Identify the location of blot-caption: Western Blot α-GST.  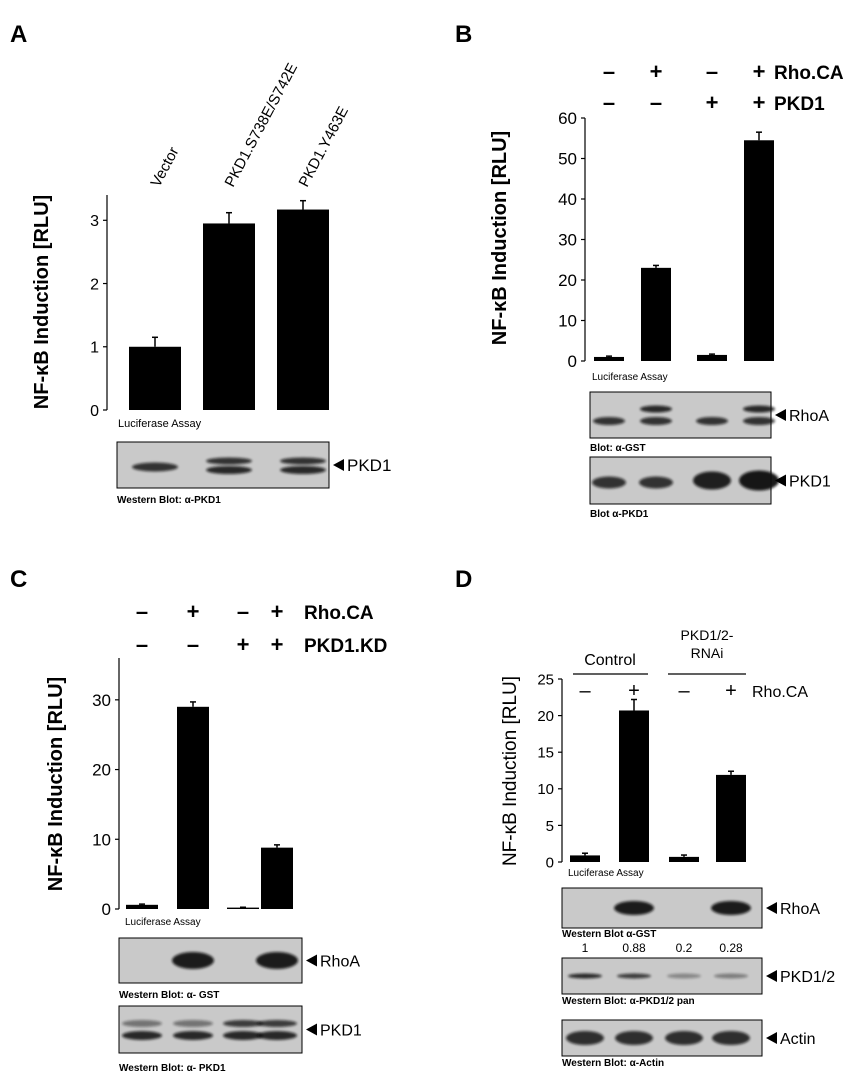
(609, 934).